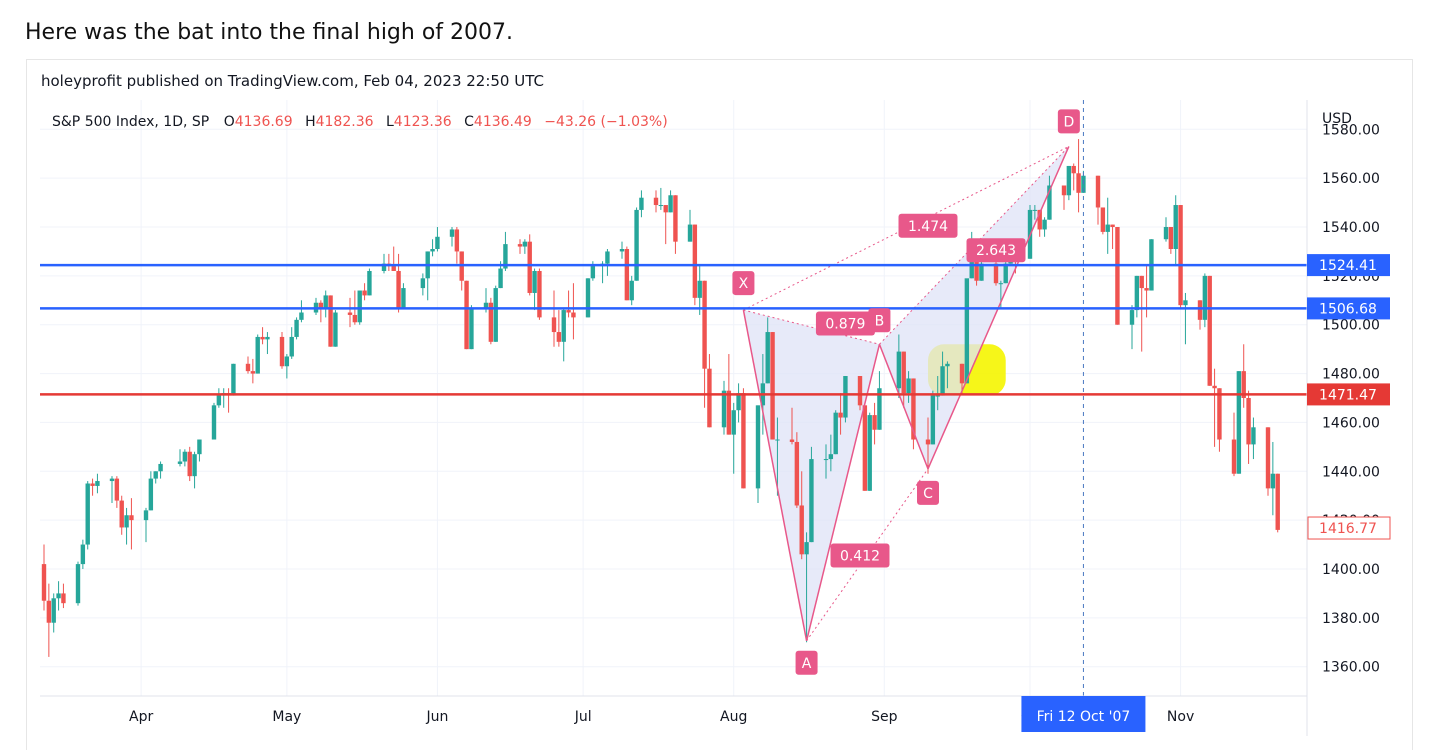 This screenshot has width=1440, height=750. I want to click on time-axis: AprMayJunJulAugSepOcNovFri 12 Oct '07, so click(661, 714).